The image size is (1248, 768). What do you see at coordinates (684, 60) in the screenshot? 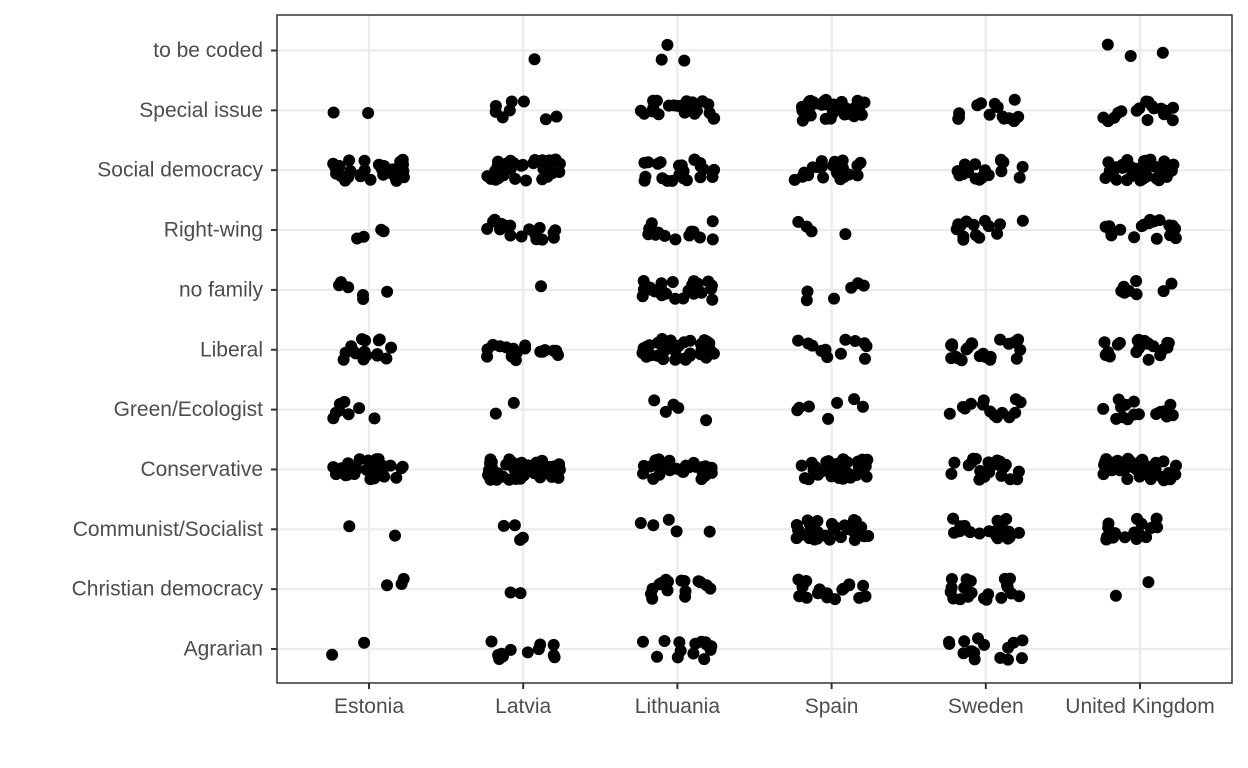
I see `point-lithuania-to-be-coded` at bounding box center [684, 60].